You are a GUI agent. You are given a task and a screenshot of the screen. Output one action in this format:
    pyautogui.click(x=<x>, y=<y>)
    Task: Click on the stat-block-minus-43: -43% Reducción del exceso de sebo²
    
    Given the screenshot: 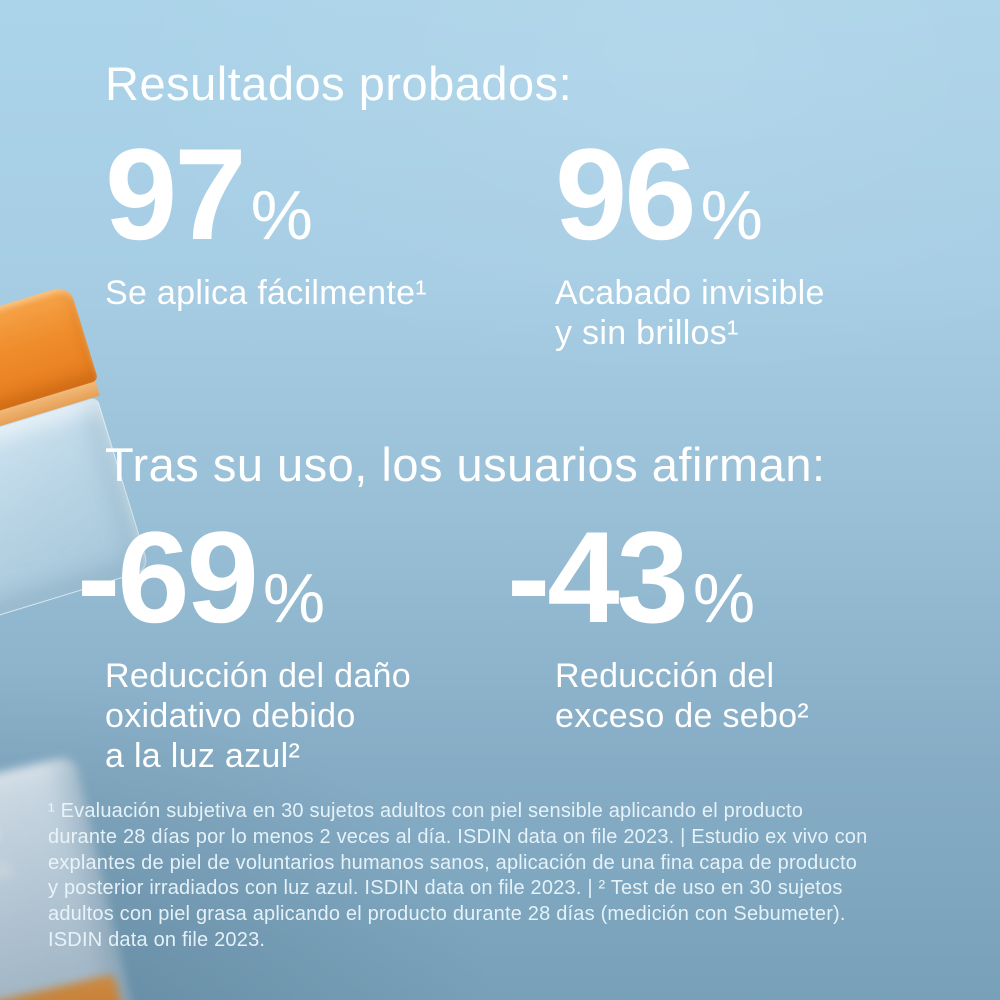 What is the action you would take?
    pyautogui.click(x=658, y=624)
    